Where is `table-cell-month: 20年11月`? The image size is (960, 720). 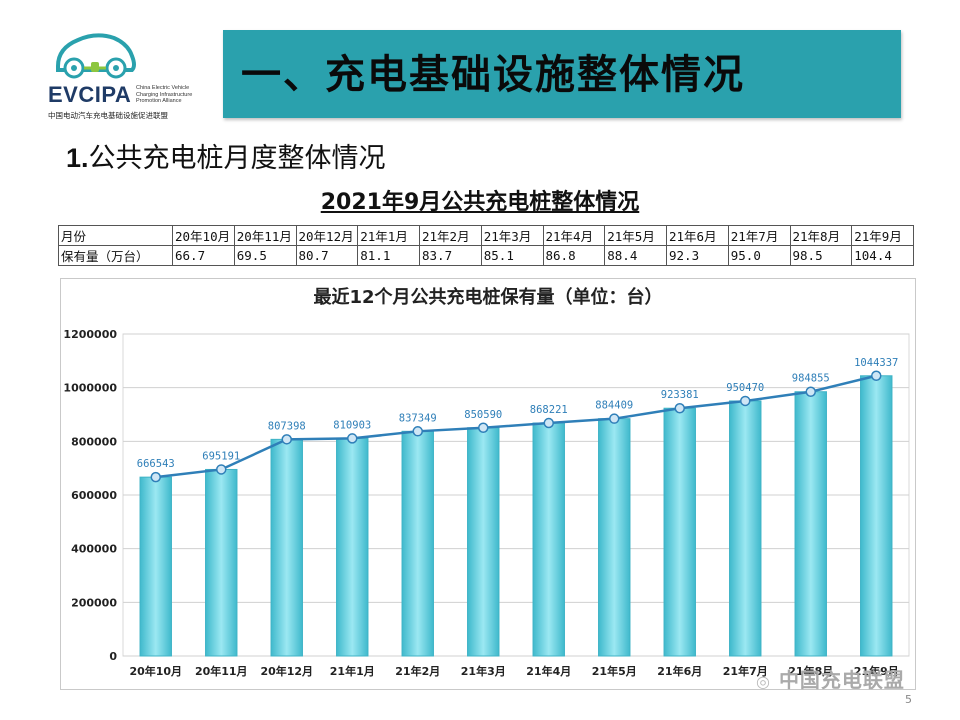 table-cell-month: 20年11月 is located at coordinates (265, 235).